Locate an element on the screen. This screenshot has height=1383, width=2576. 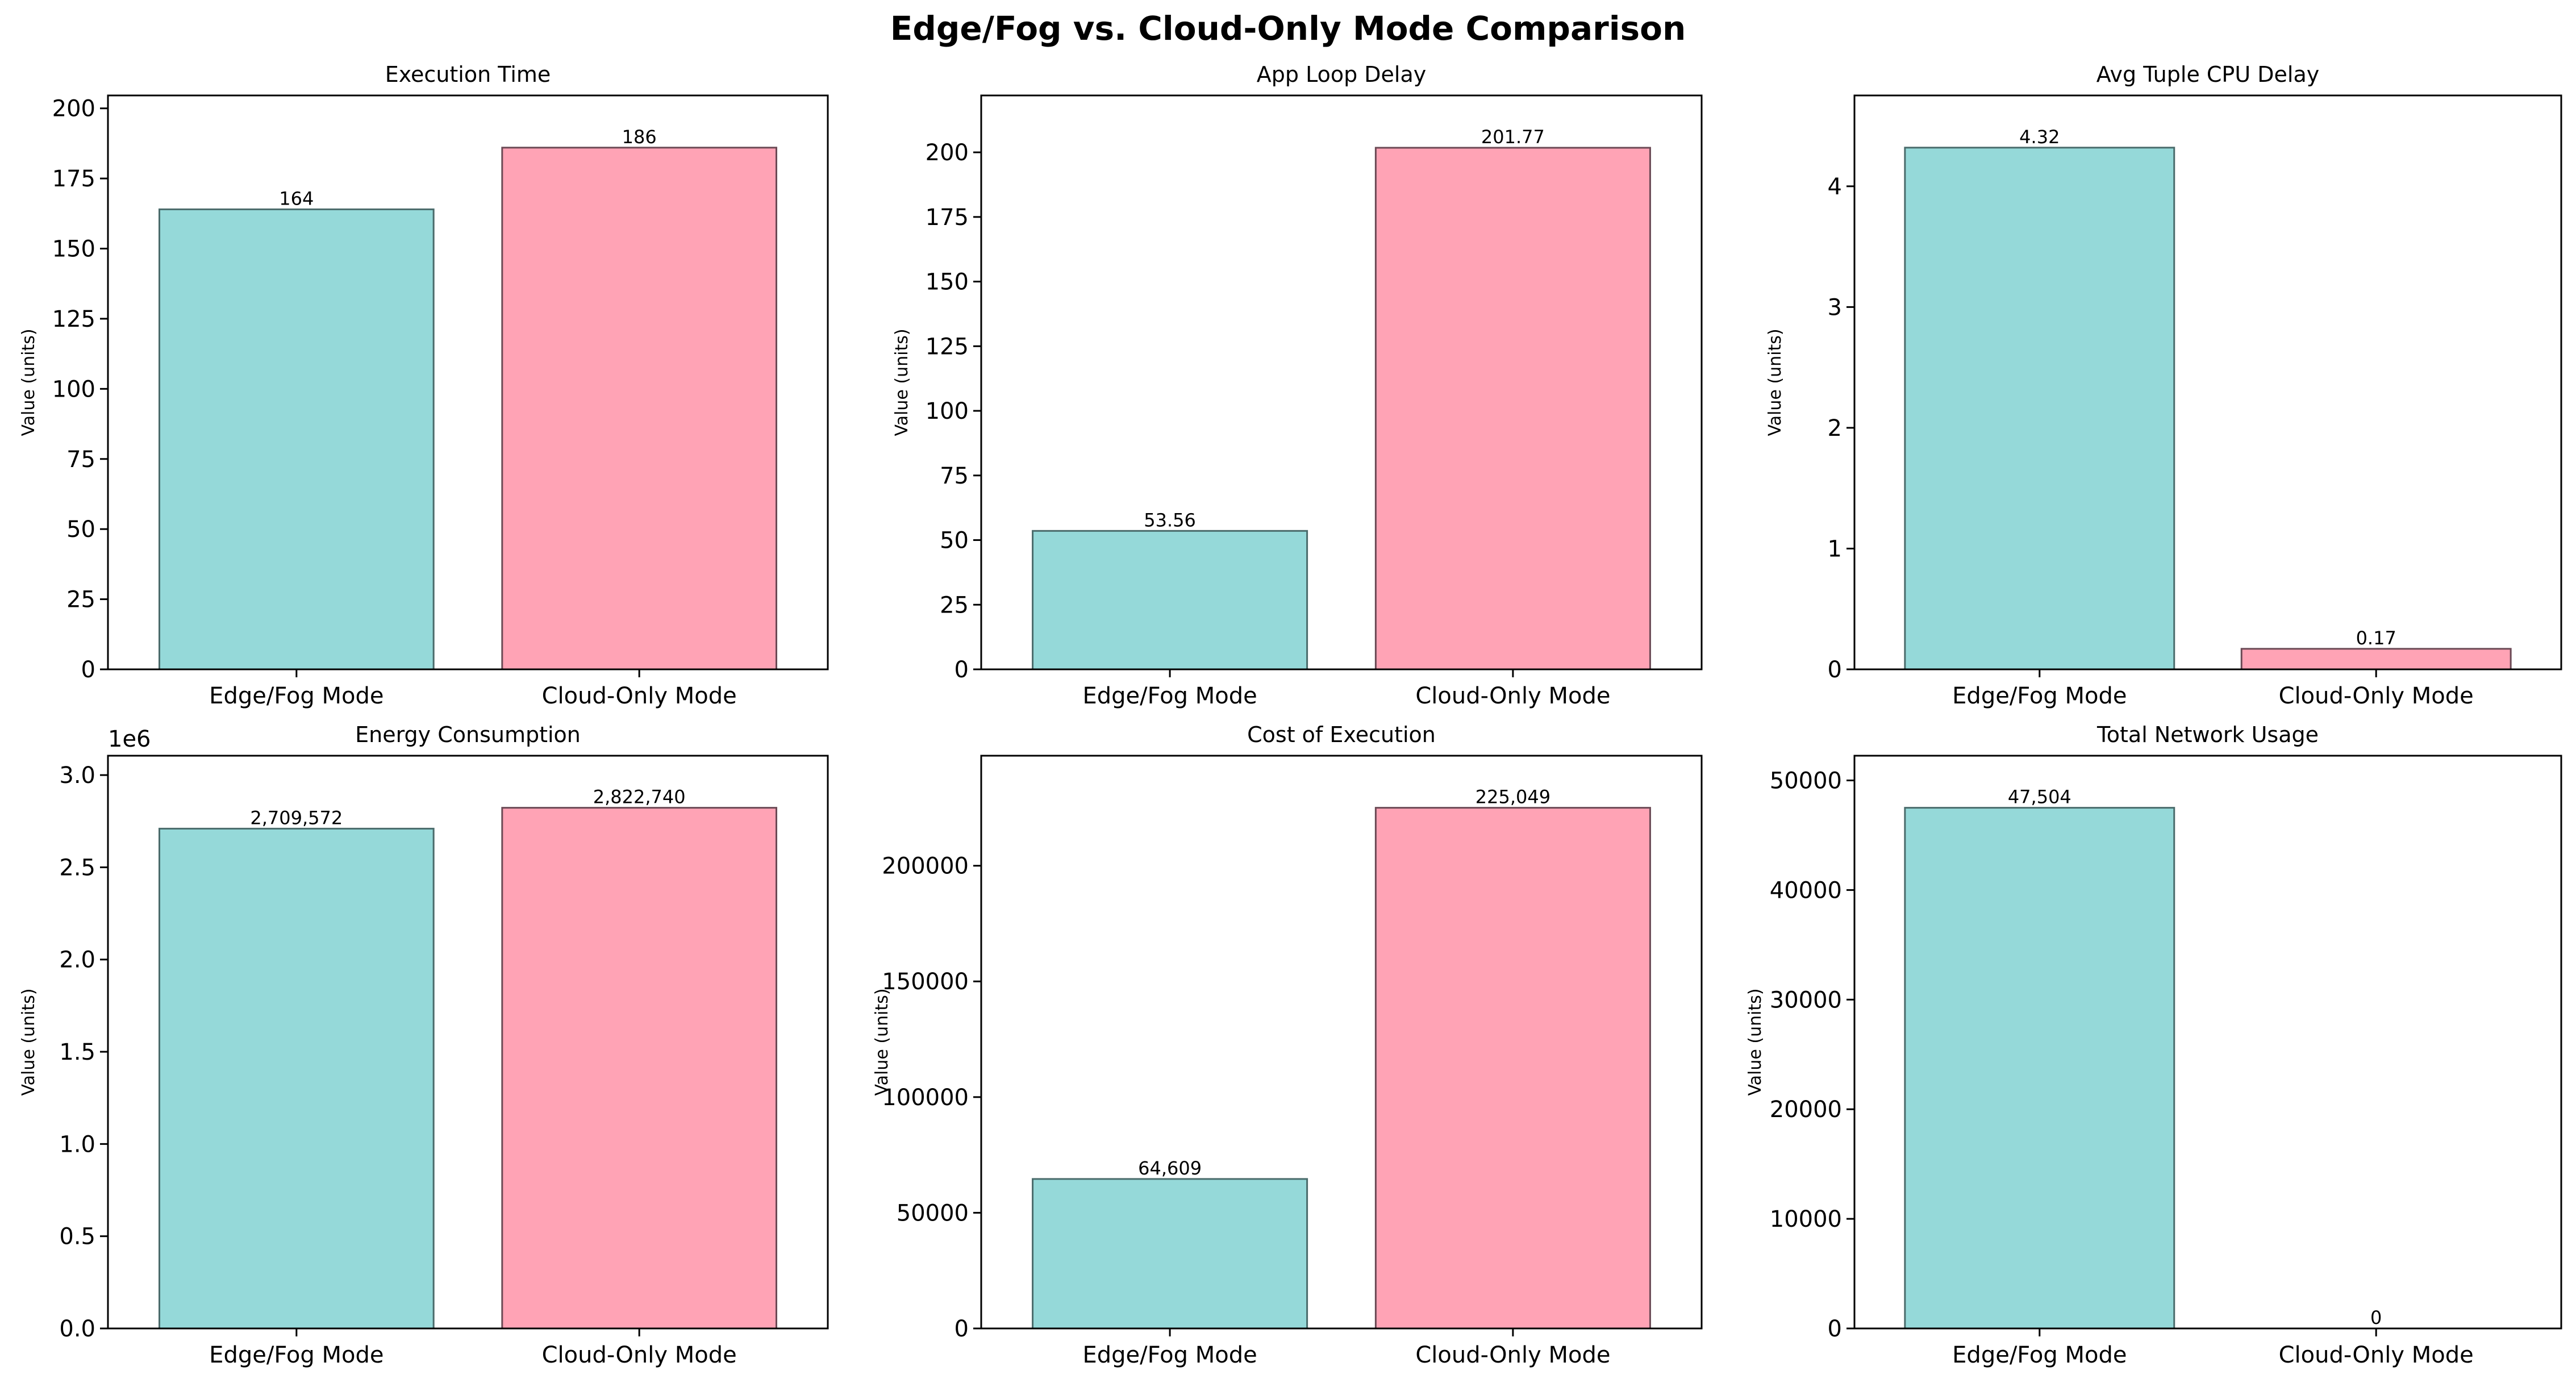
y-tick-label: 3 is located at coordinates (1835, 307).